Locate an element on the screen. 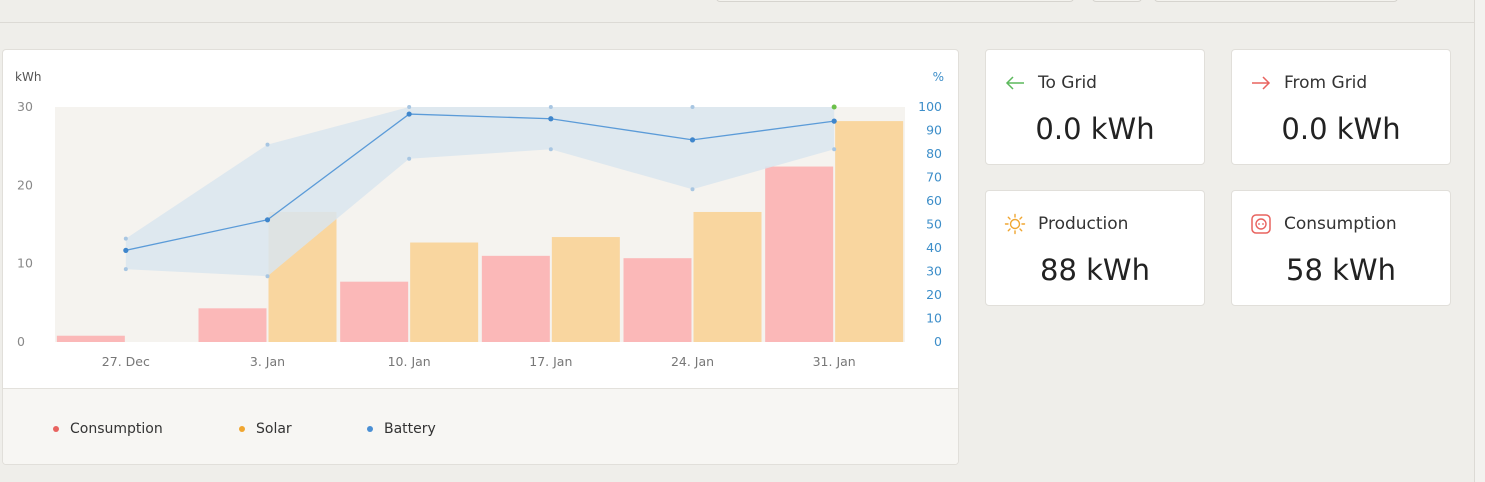 The width and height of the screenshot is (1485, 482). legend-dot-consumption is located at coordinates (56, 429).